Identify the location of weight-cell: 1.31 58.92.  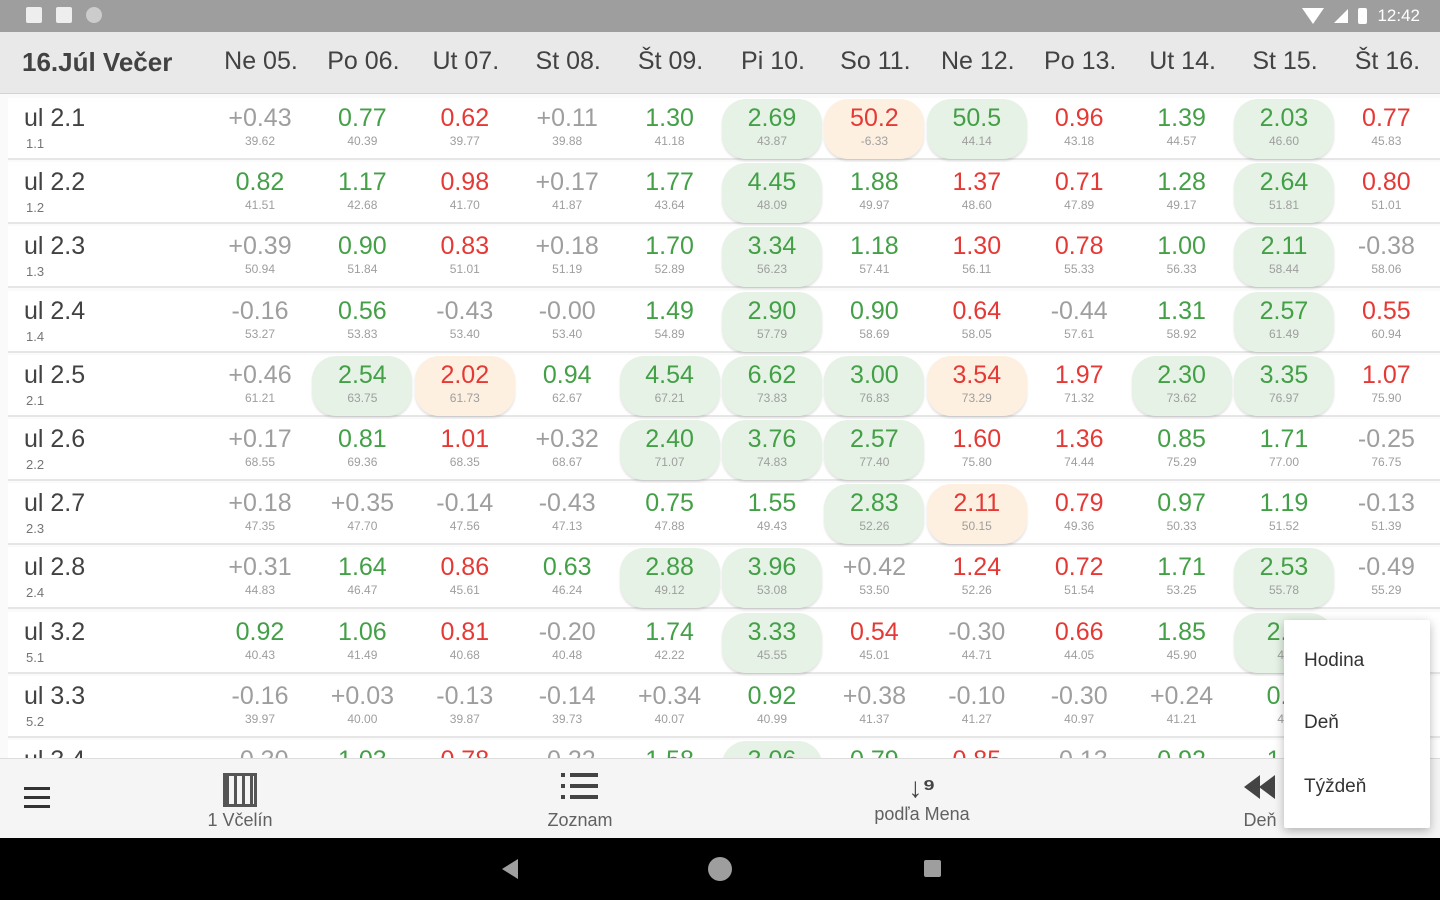
(1182, 322).